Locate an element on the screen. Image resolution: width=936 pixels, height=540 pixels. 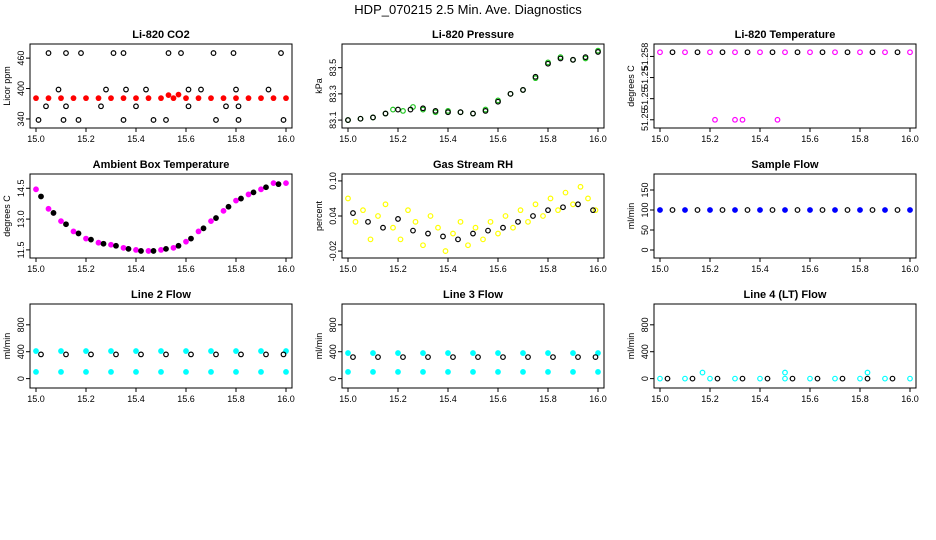
x-tick-label: 16.0 is located at coordinates (286, 269).